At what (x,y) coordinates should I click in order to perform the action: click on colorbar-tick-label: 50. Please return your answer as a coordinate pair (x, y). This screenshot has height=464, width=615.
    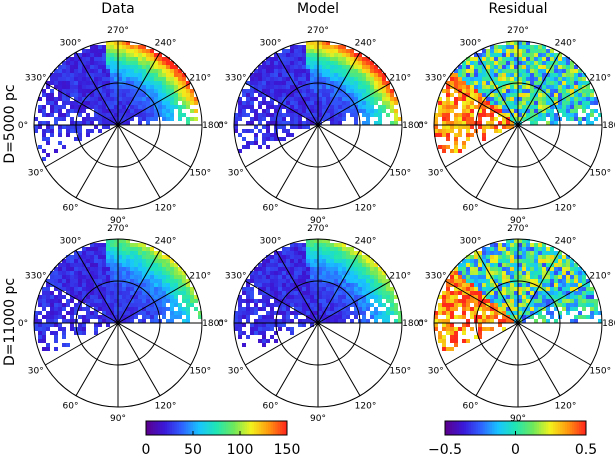
    Looking at the image, I should click on (193, 450).